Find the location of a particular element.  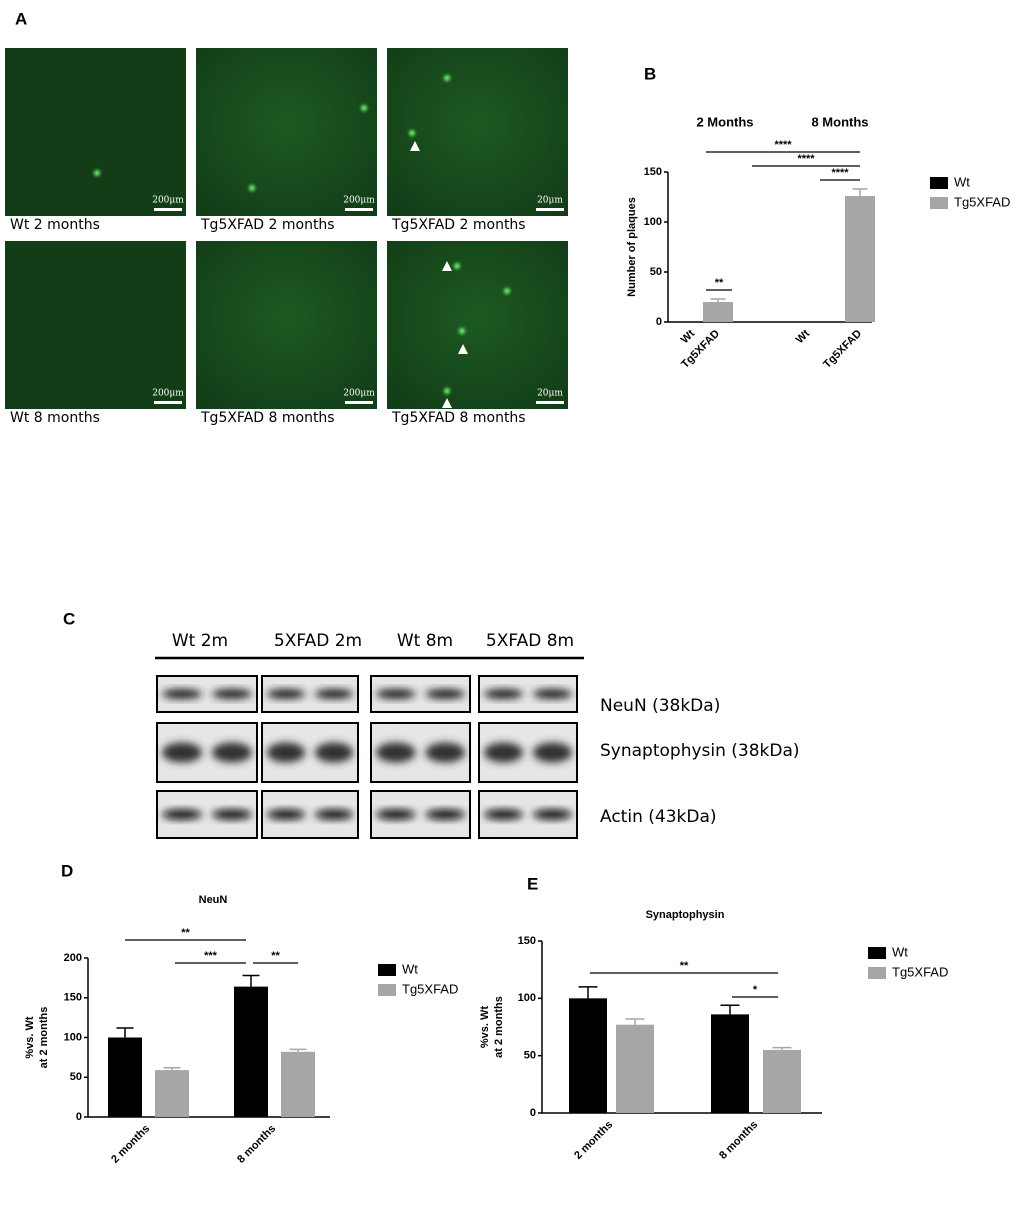

y-tick-label: 200 is located at coordinates (73, 958).